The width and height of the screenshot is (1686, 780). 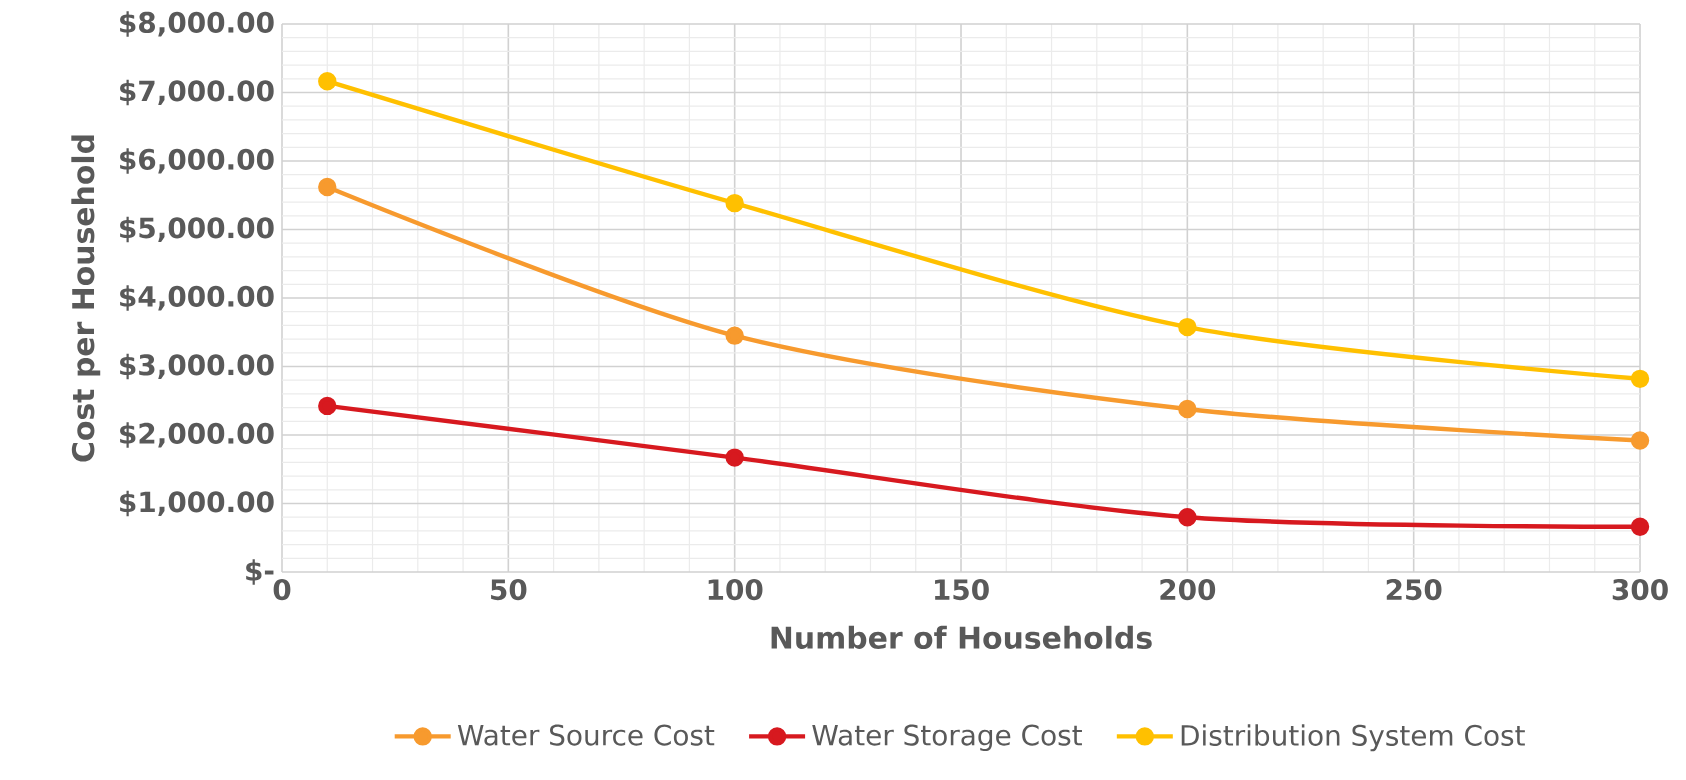 What do you see at coordinates (197, 503) in the screenshot?
I see `y-tick-label: $1,000.00` at bounding box center [197, 503].